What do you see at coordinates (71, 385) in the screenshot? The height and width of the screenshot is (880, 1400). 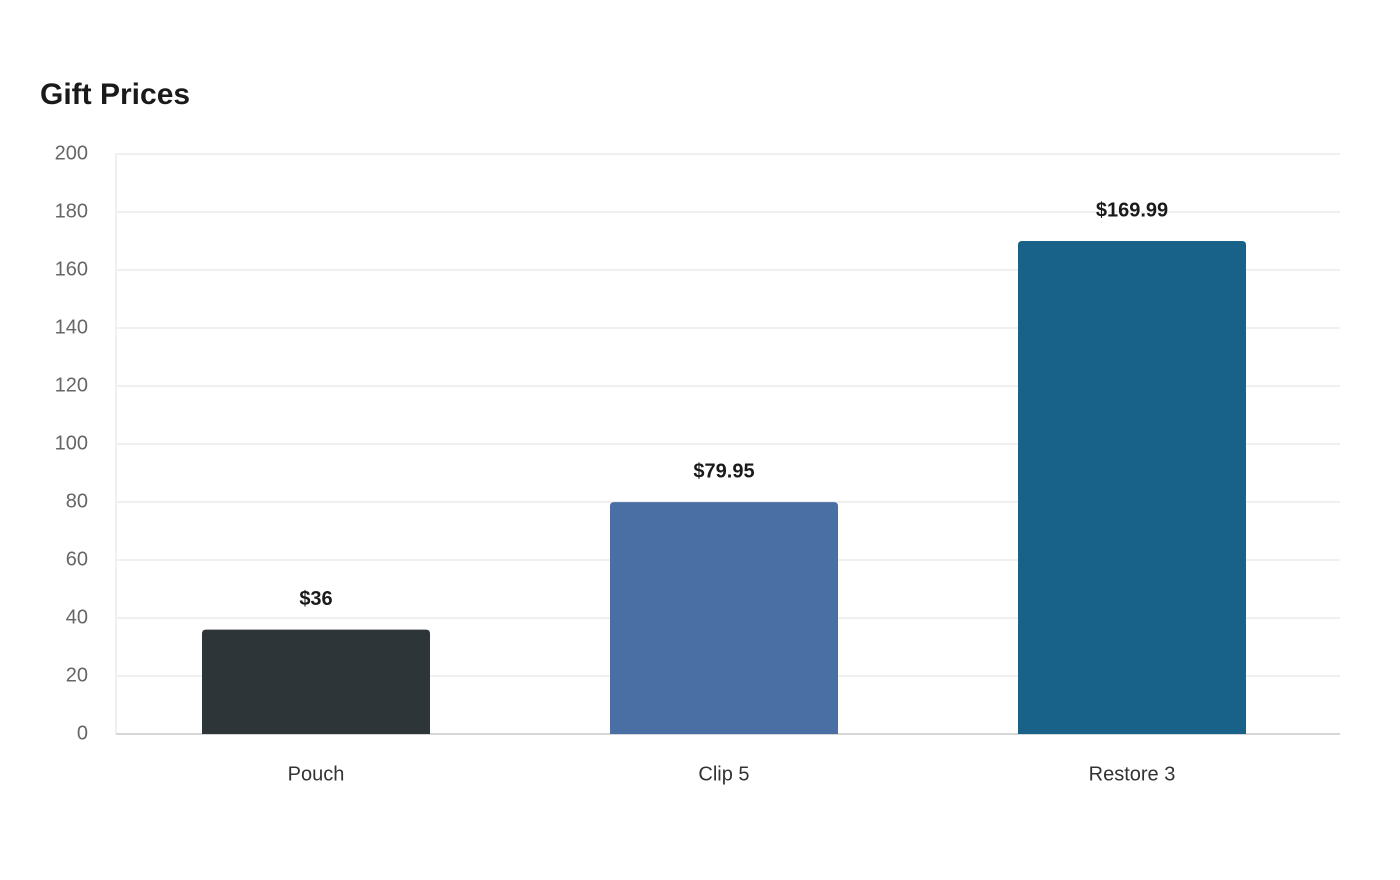 I see `y-tick-label: 120` at bounding box center [71, 385].